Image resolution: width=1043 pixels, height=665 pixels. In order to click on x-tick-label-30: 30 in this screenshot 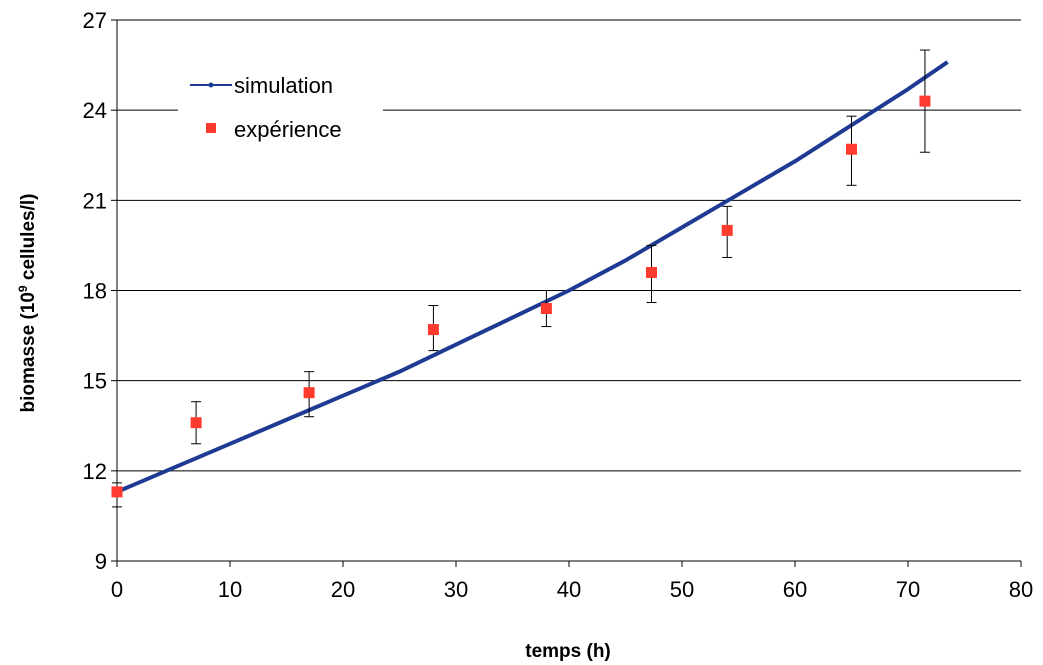, I will do `click(456, 589)`.